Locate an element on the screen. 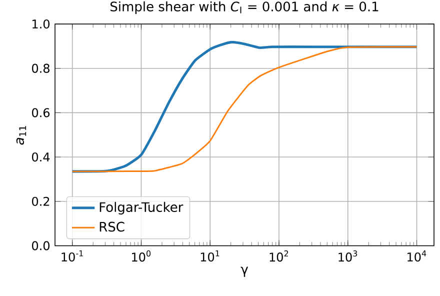 The width and height of the screenshot is (440, 296). y-axis-title: a$_{11}$ is located at coordinates (21, 135).